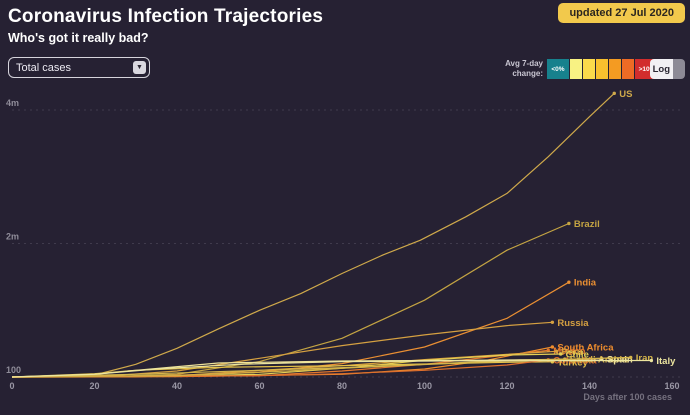 The image size is (690, 415). I want to click on x-axis-tick-label: 80, so click(342, 386).